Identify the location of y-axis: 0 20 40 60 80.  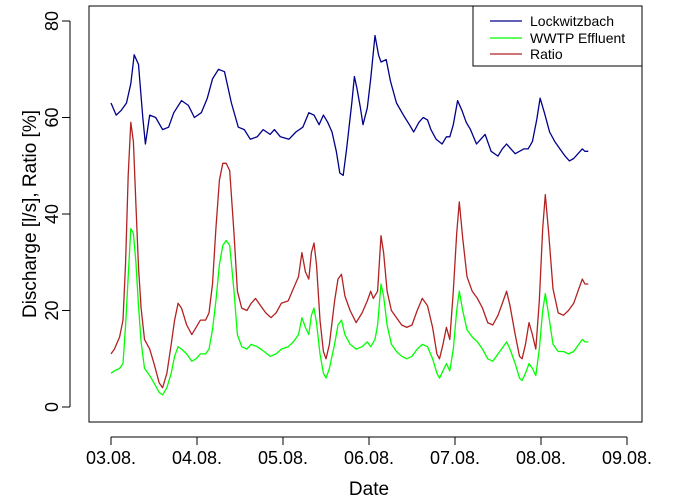
(56, 211).